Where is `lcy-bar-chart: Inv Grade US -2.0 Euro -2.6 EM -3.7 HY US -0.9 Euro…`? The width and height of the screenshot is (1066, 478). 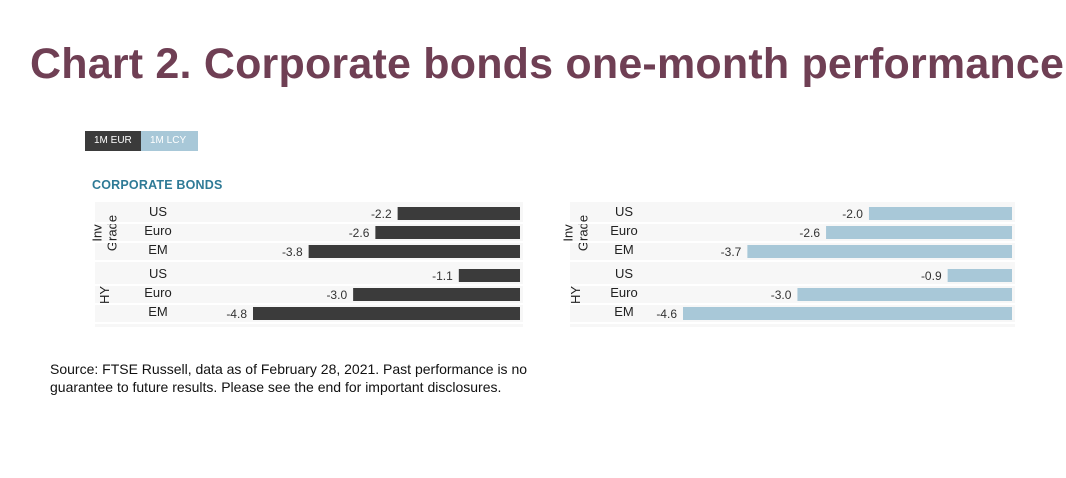
lcy-bar-chart: Inv Grade US -2.0 Euro -2.6 EM -3.7 HY US -0.9 Euro… is located at coordinates (788, 264).